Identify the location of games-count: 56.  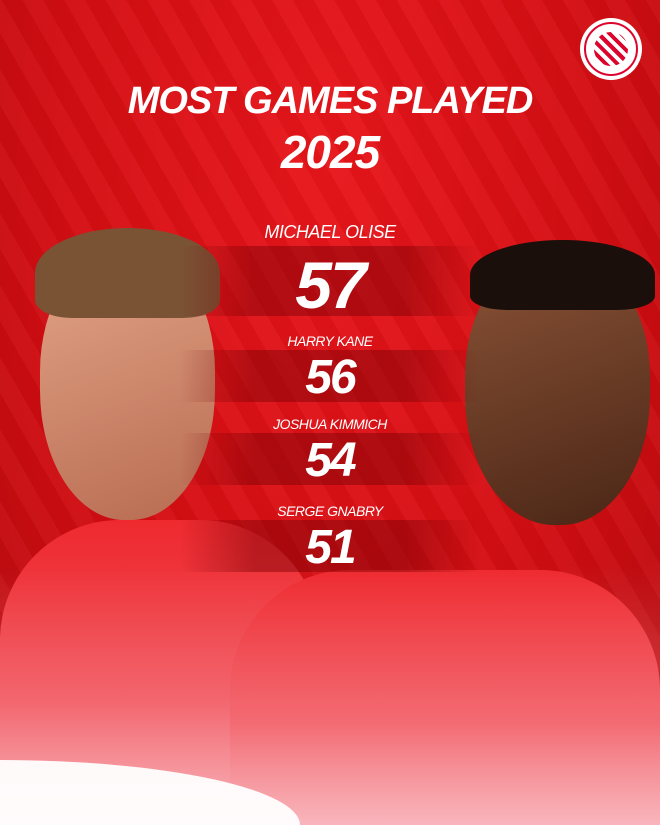
(330, 377).